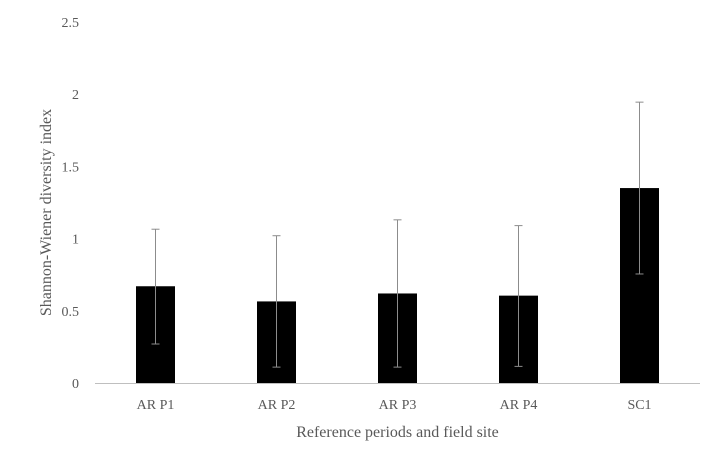 The width and height of the screenshot is (720, 462). Describe the element at coordinates (75, 384) in the screenshot. I see `y-tick-label: 0` at that location.